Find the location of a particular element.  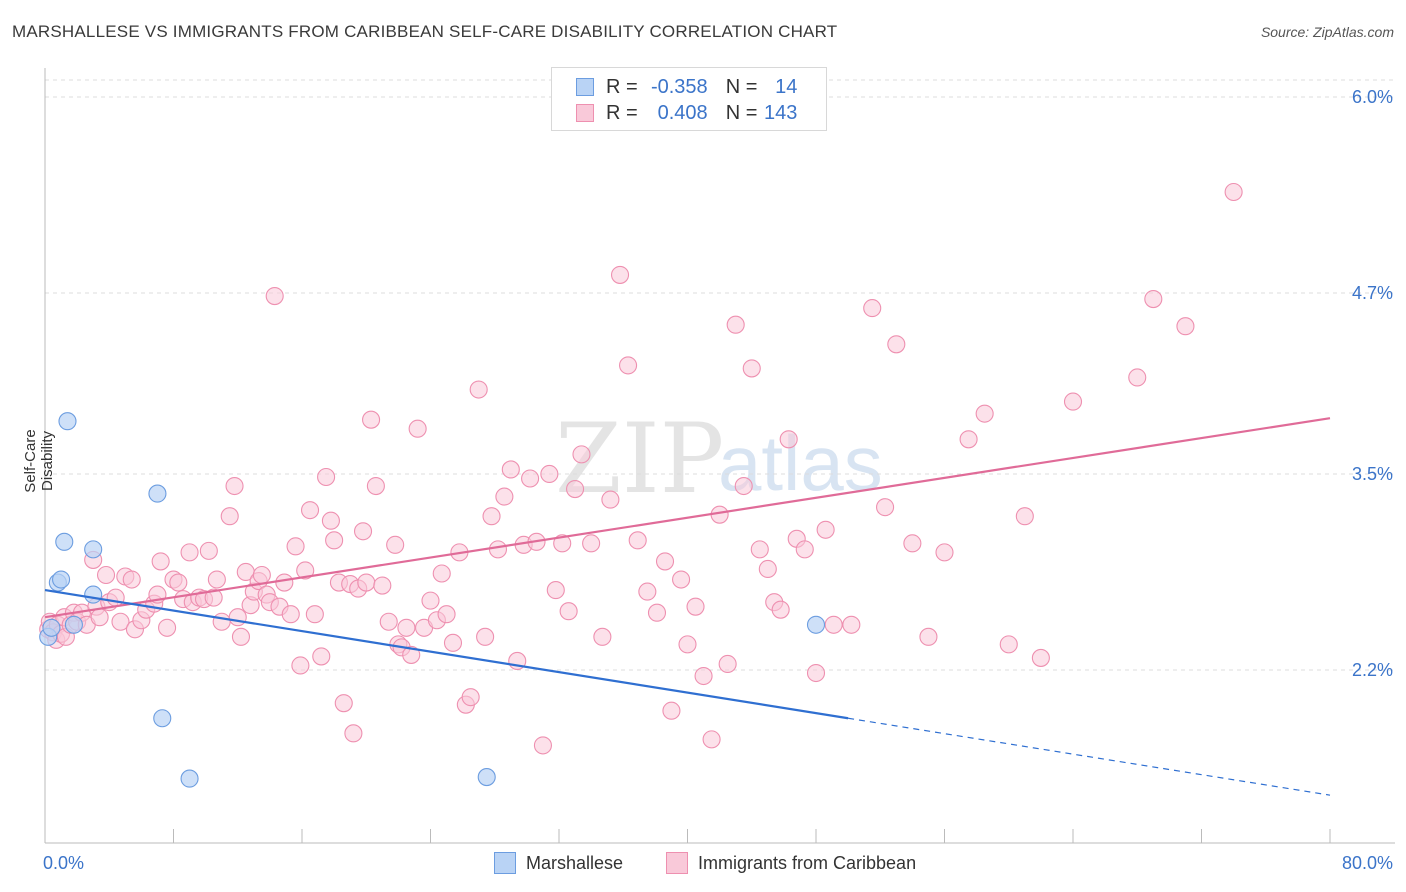

marshallese-trend-extension is located at coordinates (1089, 756).